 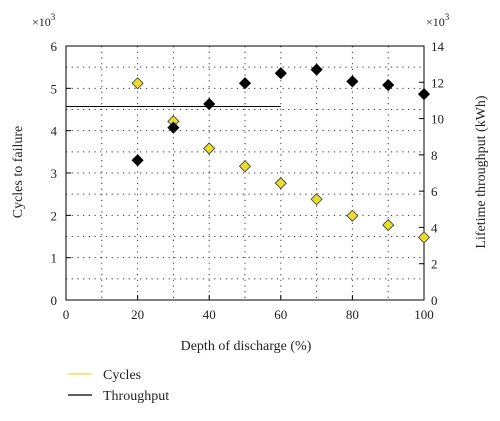 I want to click on y-right-tick-label: 6, so click(x=434, y=191).